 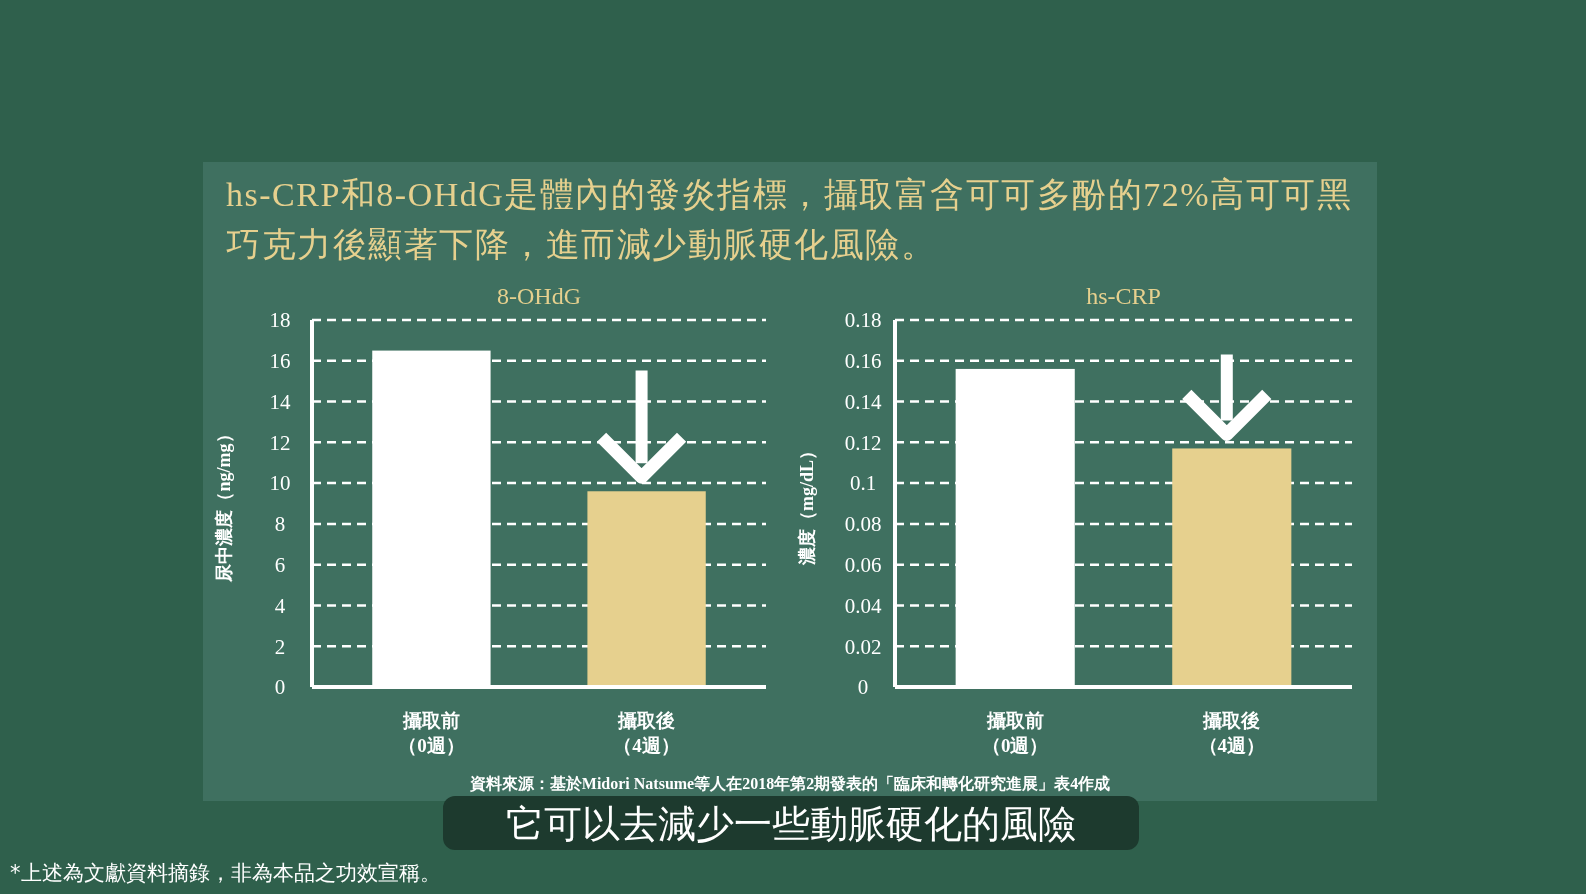 What do you see at coordinates (280, 483) in the screenshot?
I see `y-tick-label: 10` at bounding box center [280, 483].